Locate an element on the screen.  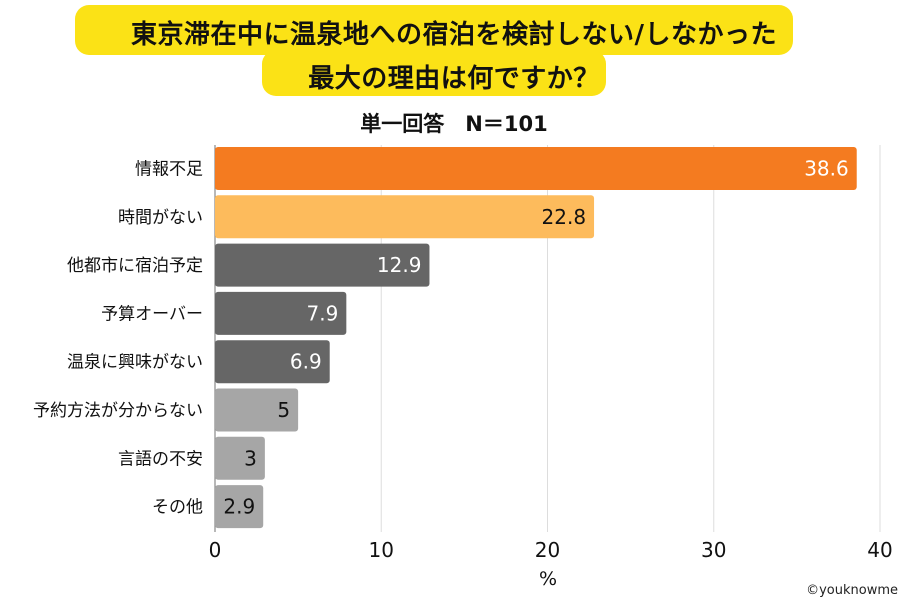
category-label-6: 予約方法が分からない is located at coordinates (118, 411).